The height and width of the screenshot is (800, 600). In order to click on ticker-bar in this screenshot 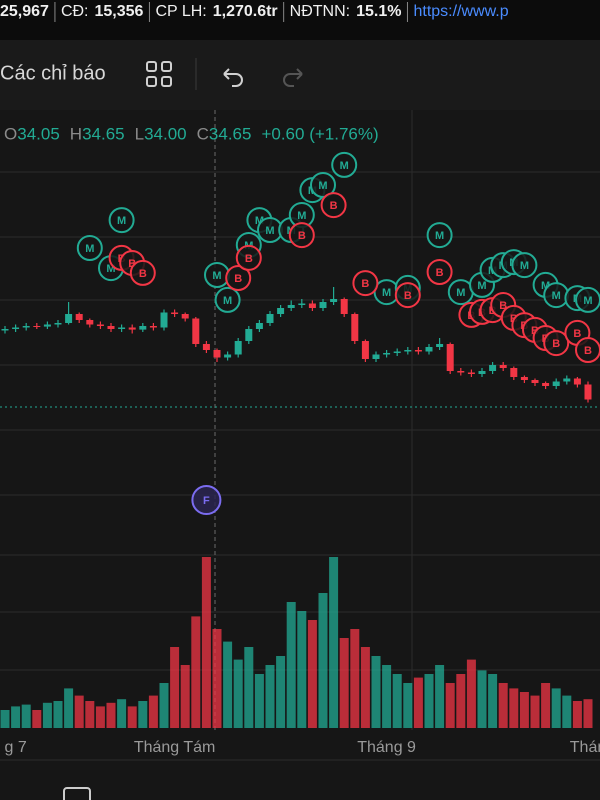, I will do `click(300, 20)`.